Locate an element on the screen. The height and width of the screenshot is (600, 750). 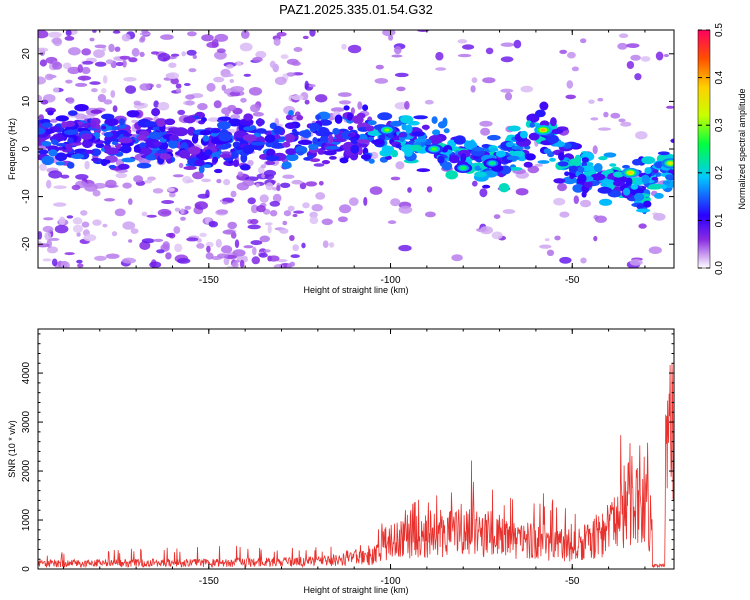
colorbar-label: Normalized spectral amplitude is located at coordinates (742, 148).